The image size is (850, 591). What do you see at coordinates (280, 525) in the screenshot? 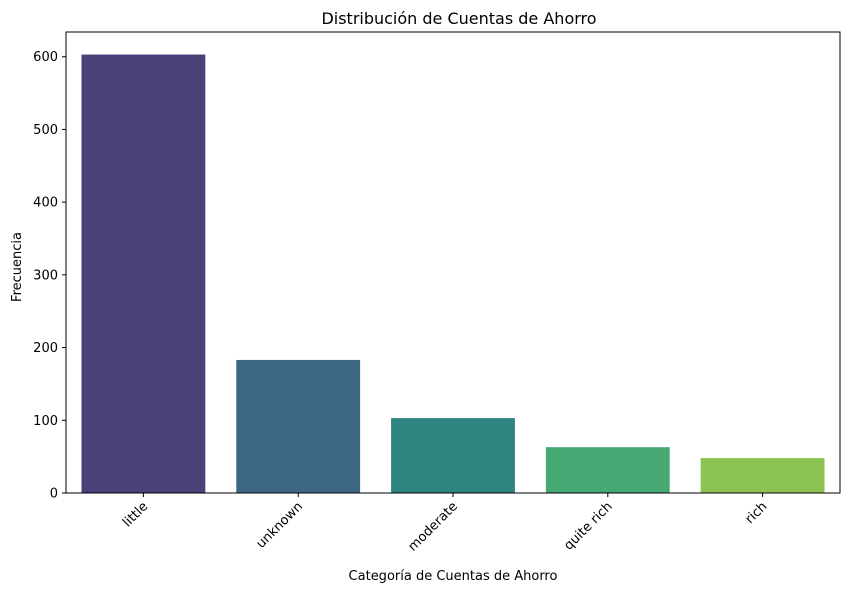
I see `x-tick-label: unknown` at bounding box center [280, 525].